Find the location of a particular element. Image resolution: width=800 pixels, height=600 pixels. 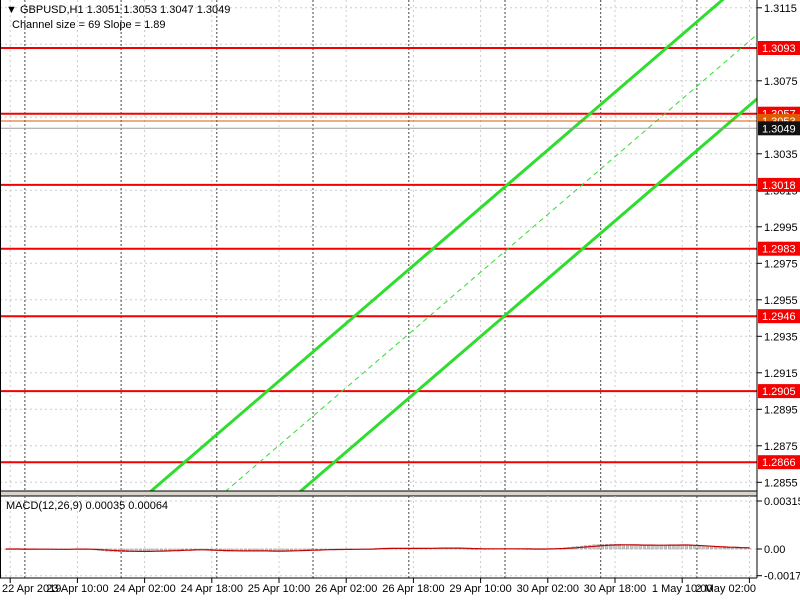

level-price-badge: 1.3018 is located at coordinates (779, 186).